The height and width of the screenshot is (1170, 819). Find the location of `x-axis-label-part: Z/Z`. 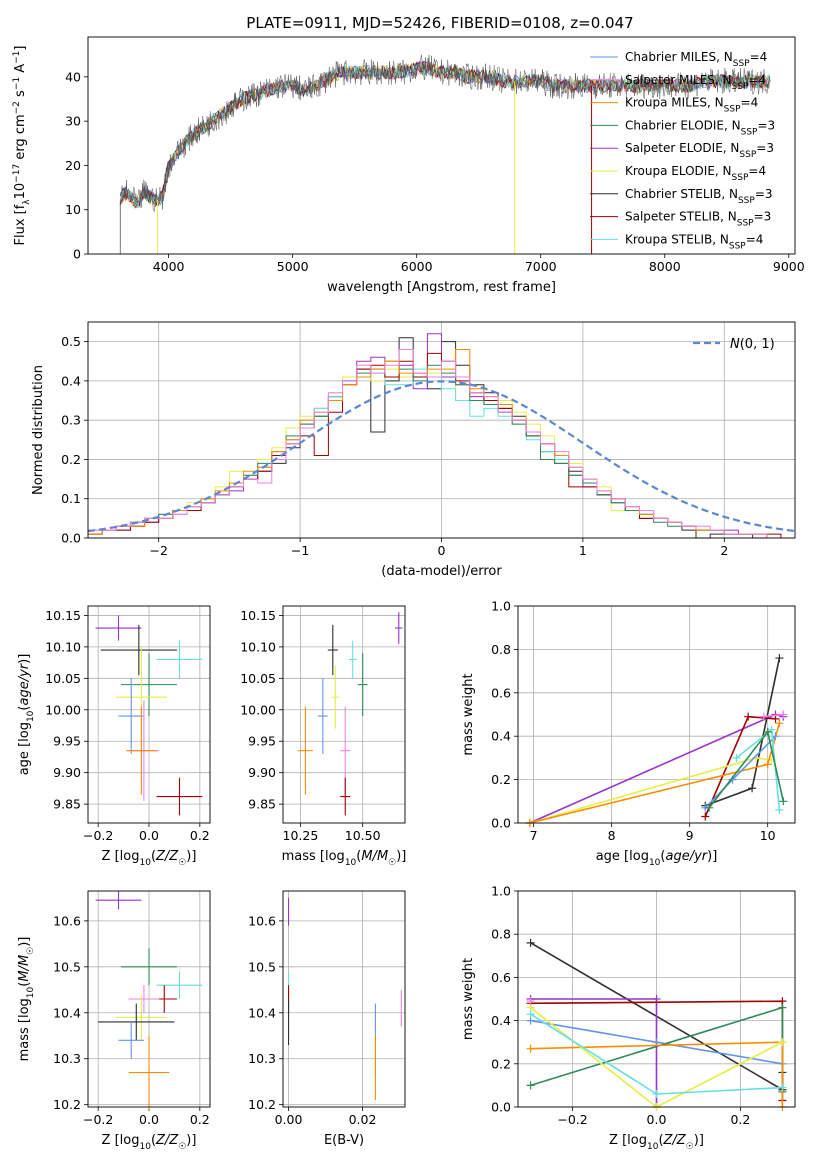

x-axis-label-part: Z/Z is located at coordinates (167, 1140).